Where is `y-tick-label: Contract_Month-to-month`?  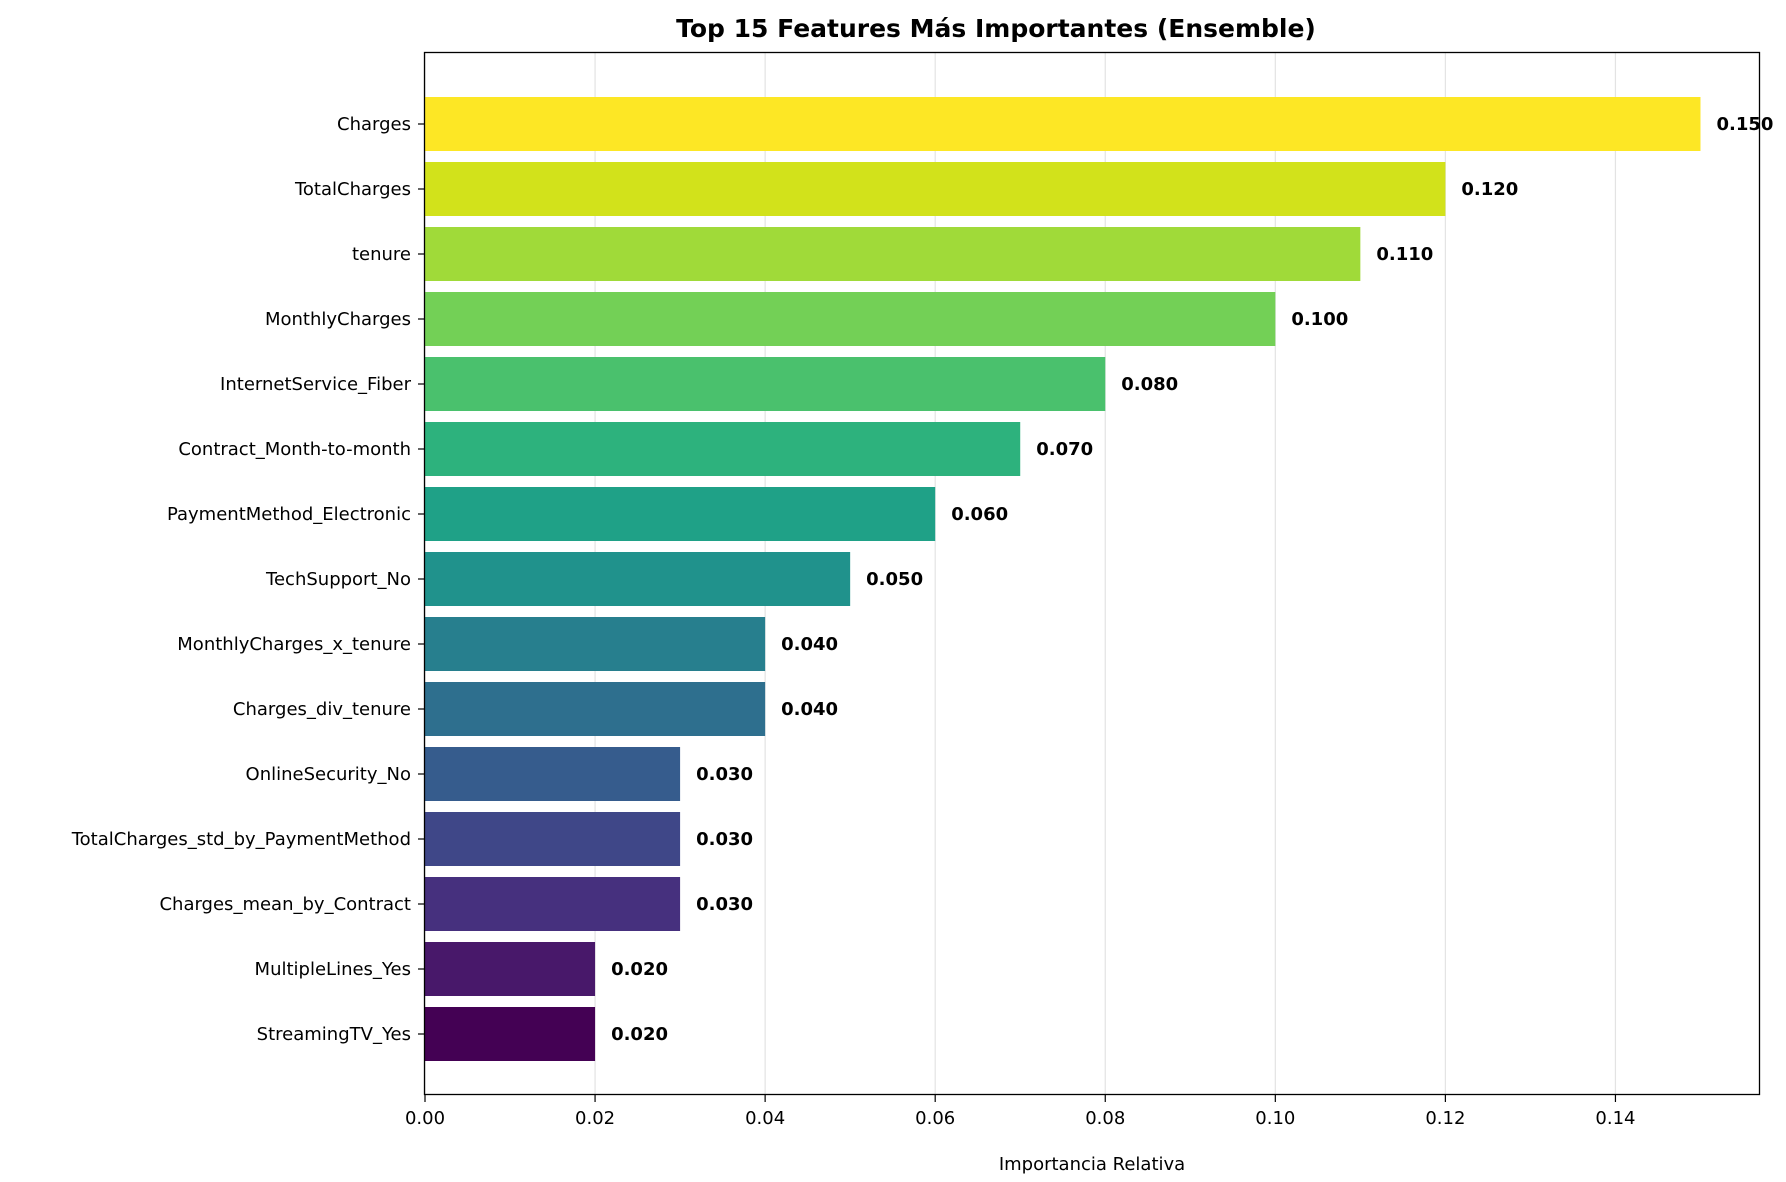 y-tick-label: Contract_Month-to-month is located at coordinates (294, 449).